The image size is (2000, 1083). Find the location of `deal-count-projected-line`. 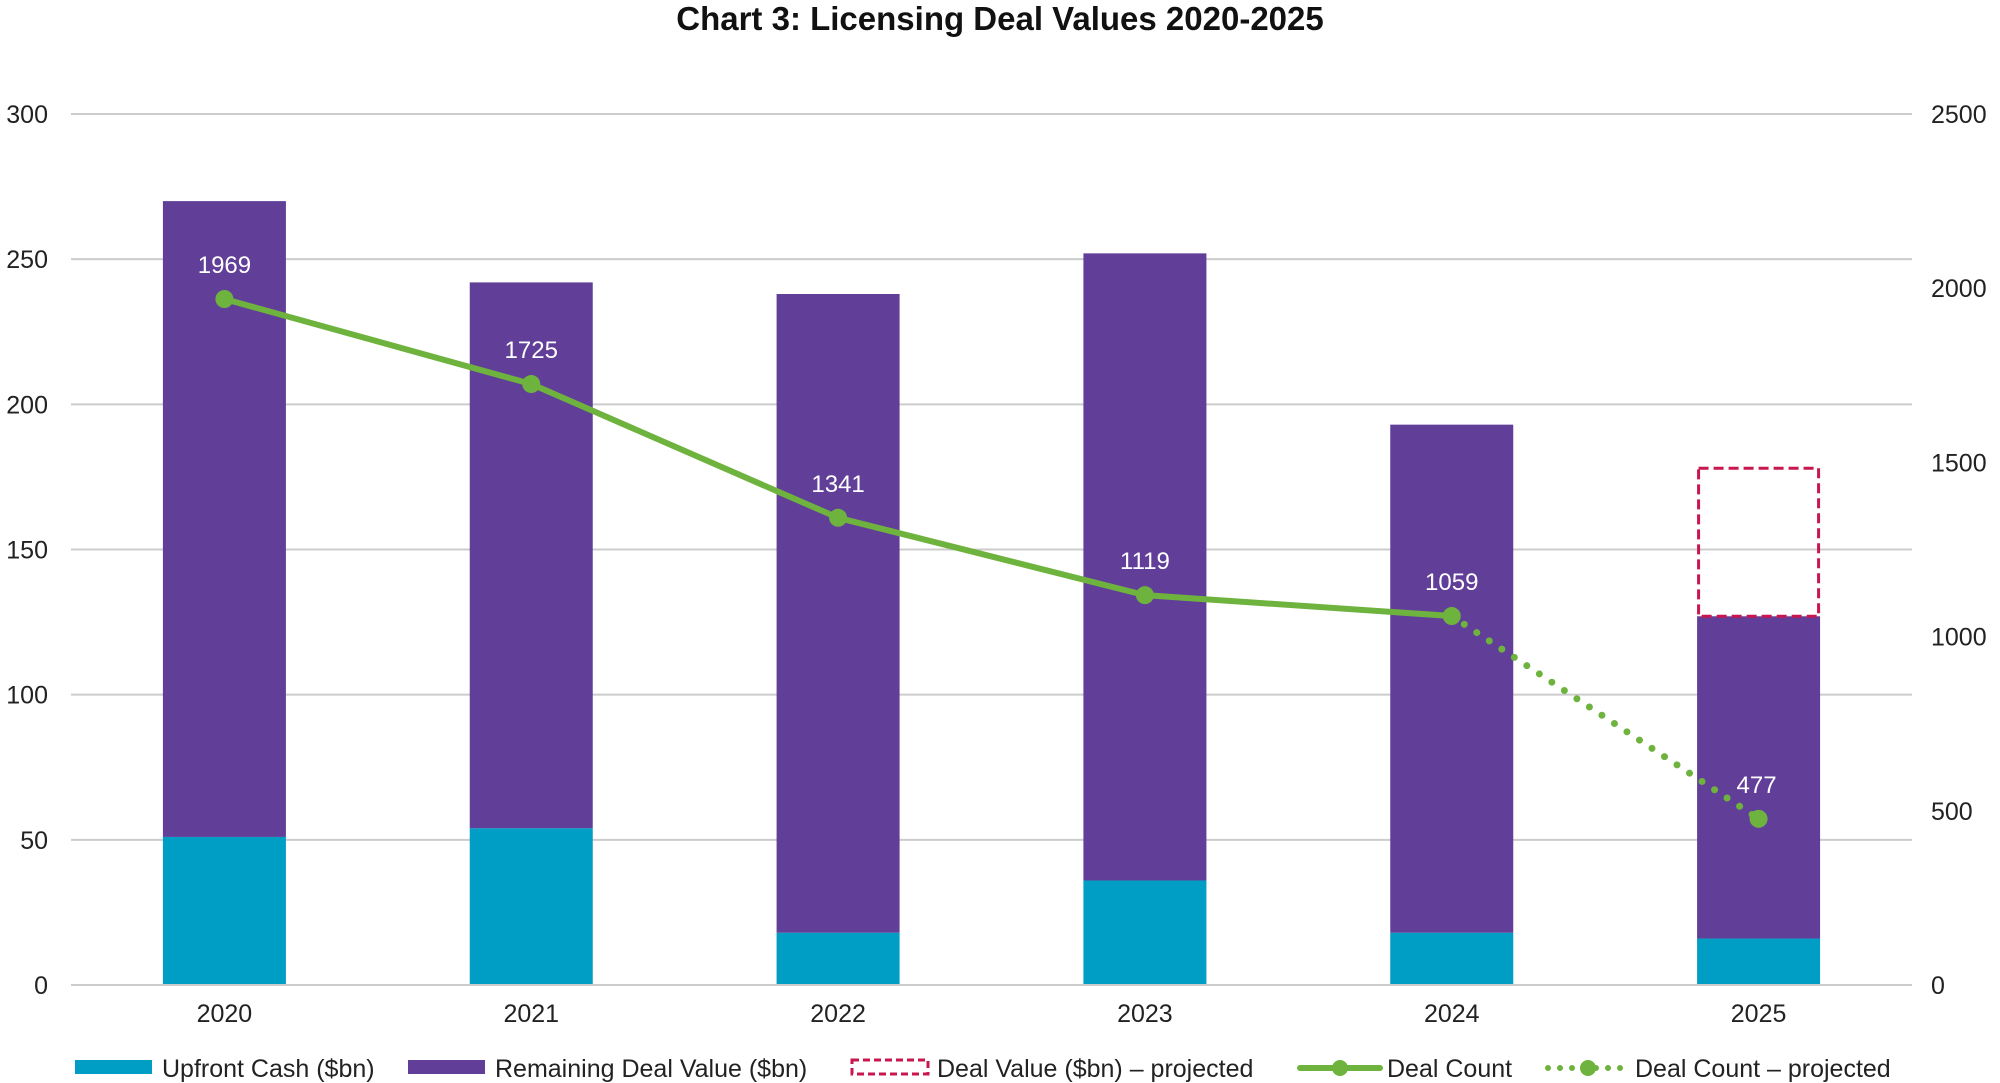

deal-count-projected-line is located at coordinates (1605, 717).